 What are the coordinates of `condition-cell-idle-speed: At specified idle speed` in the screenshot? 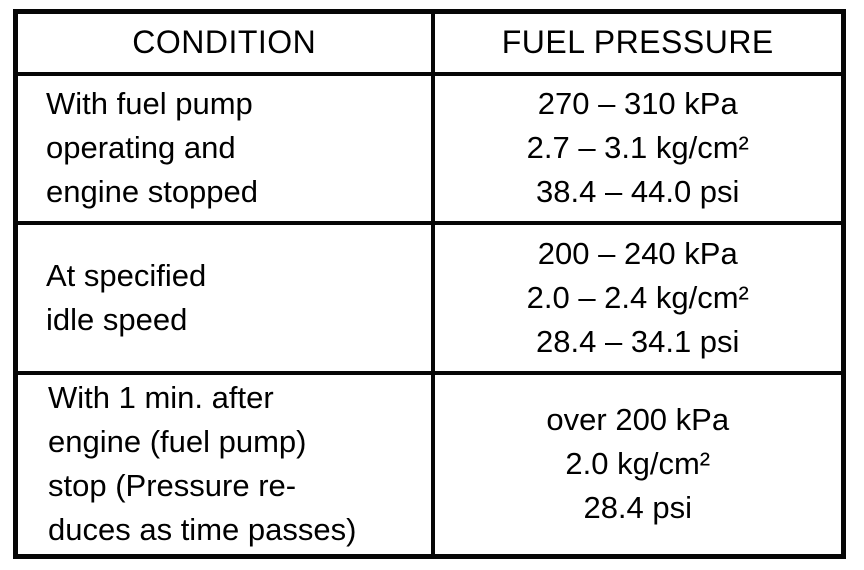 It's located at (224, 298).